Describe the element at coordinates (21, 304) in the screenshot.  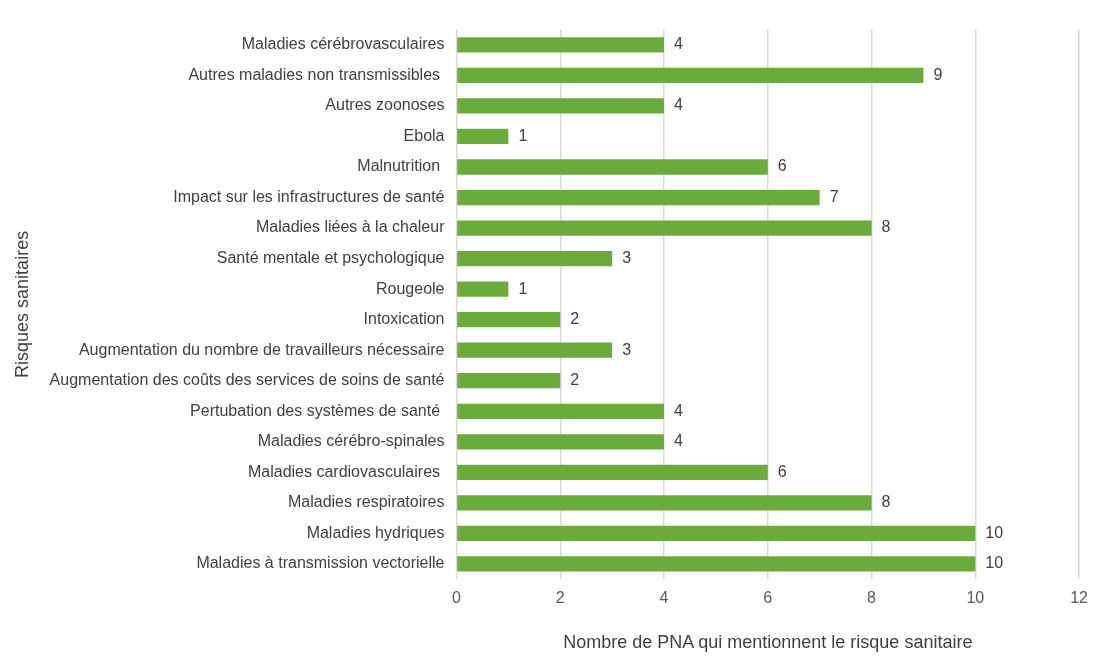
I see `y-axis-title: Risques sanitaires` at that location.